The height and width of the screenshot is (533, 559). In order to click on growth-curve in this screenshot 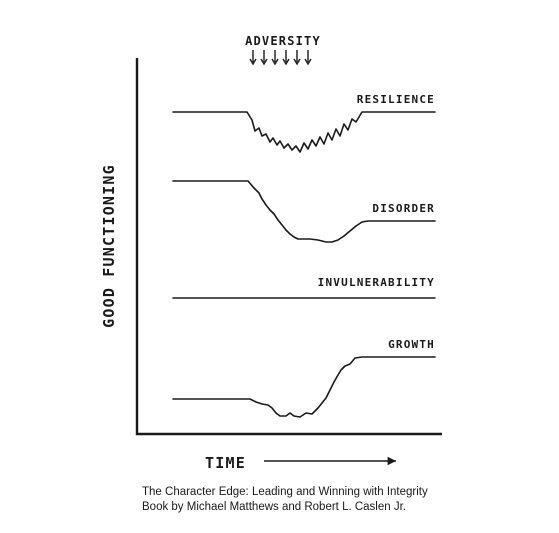, I will do `click(304, 387)`.